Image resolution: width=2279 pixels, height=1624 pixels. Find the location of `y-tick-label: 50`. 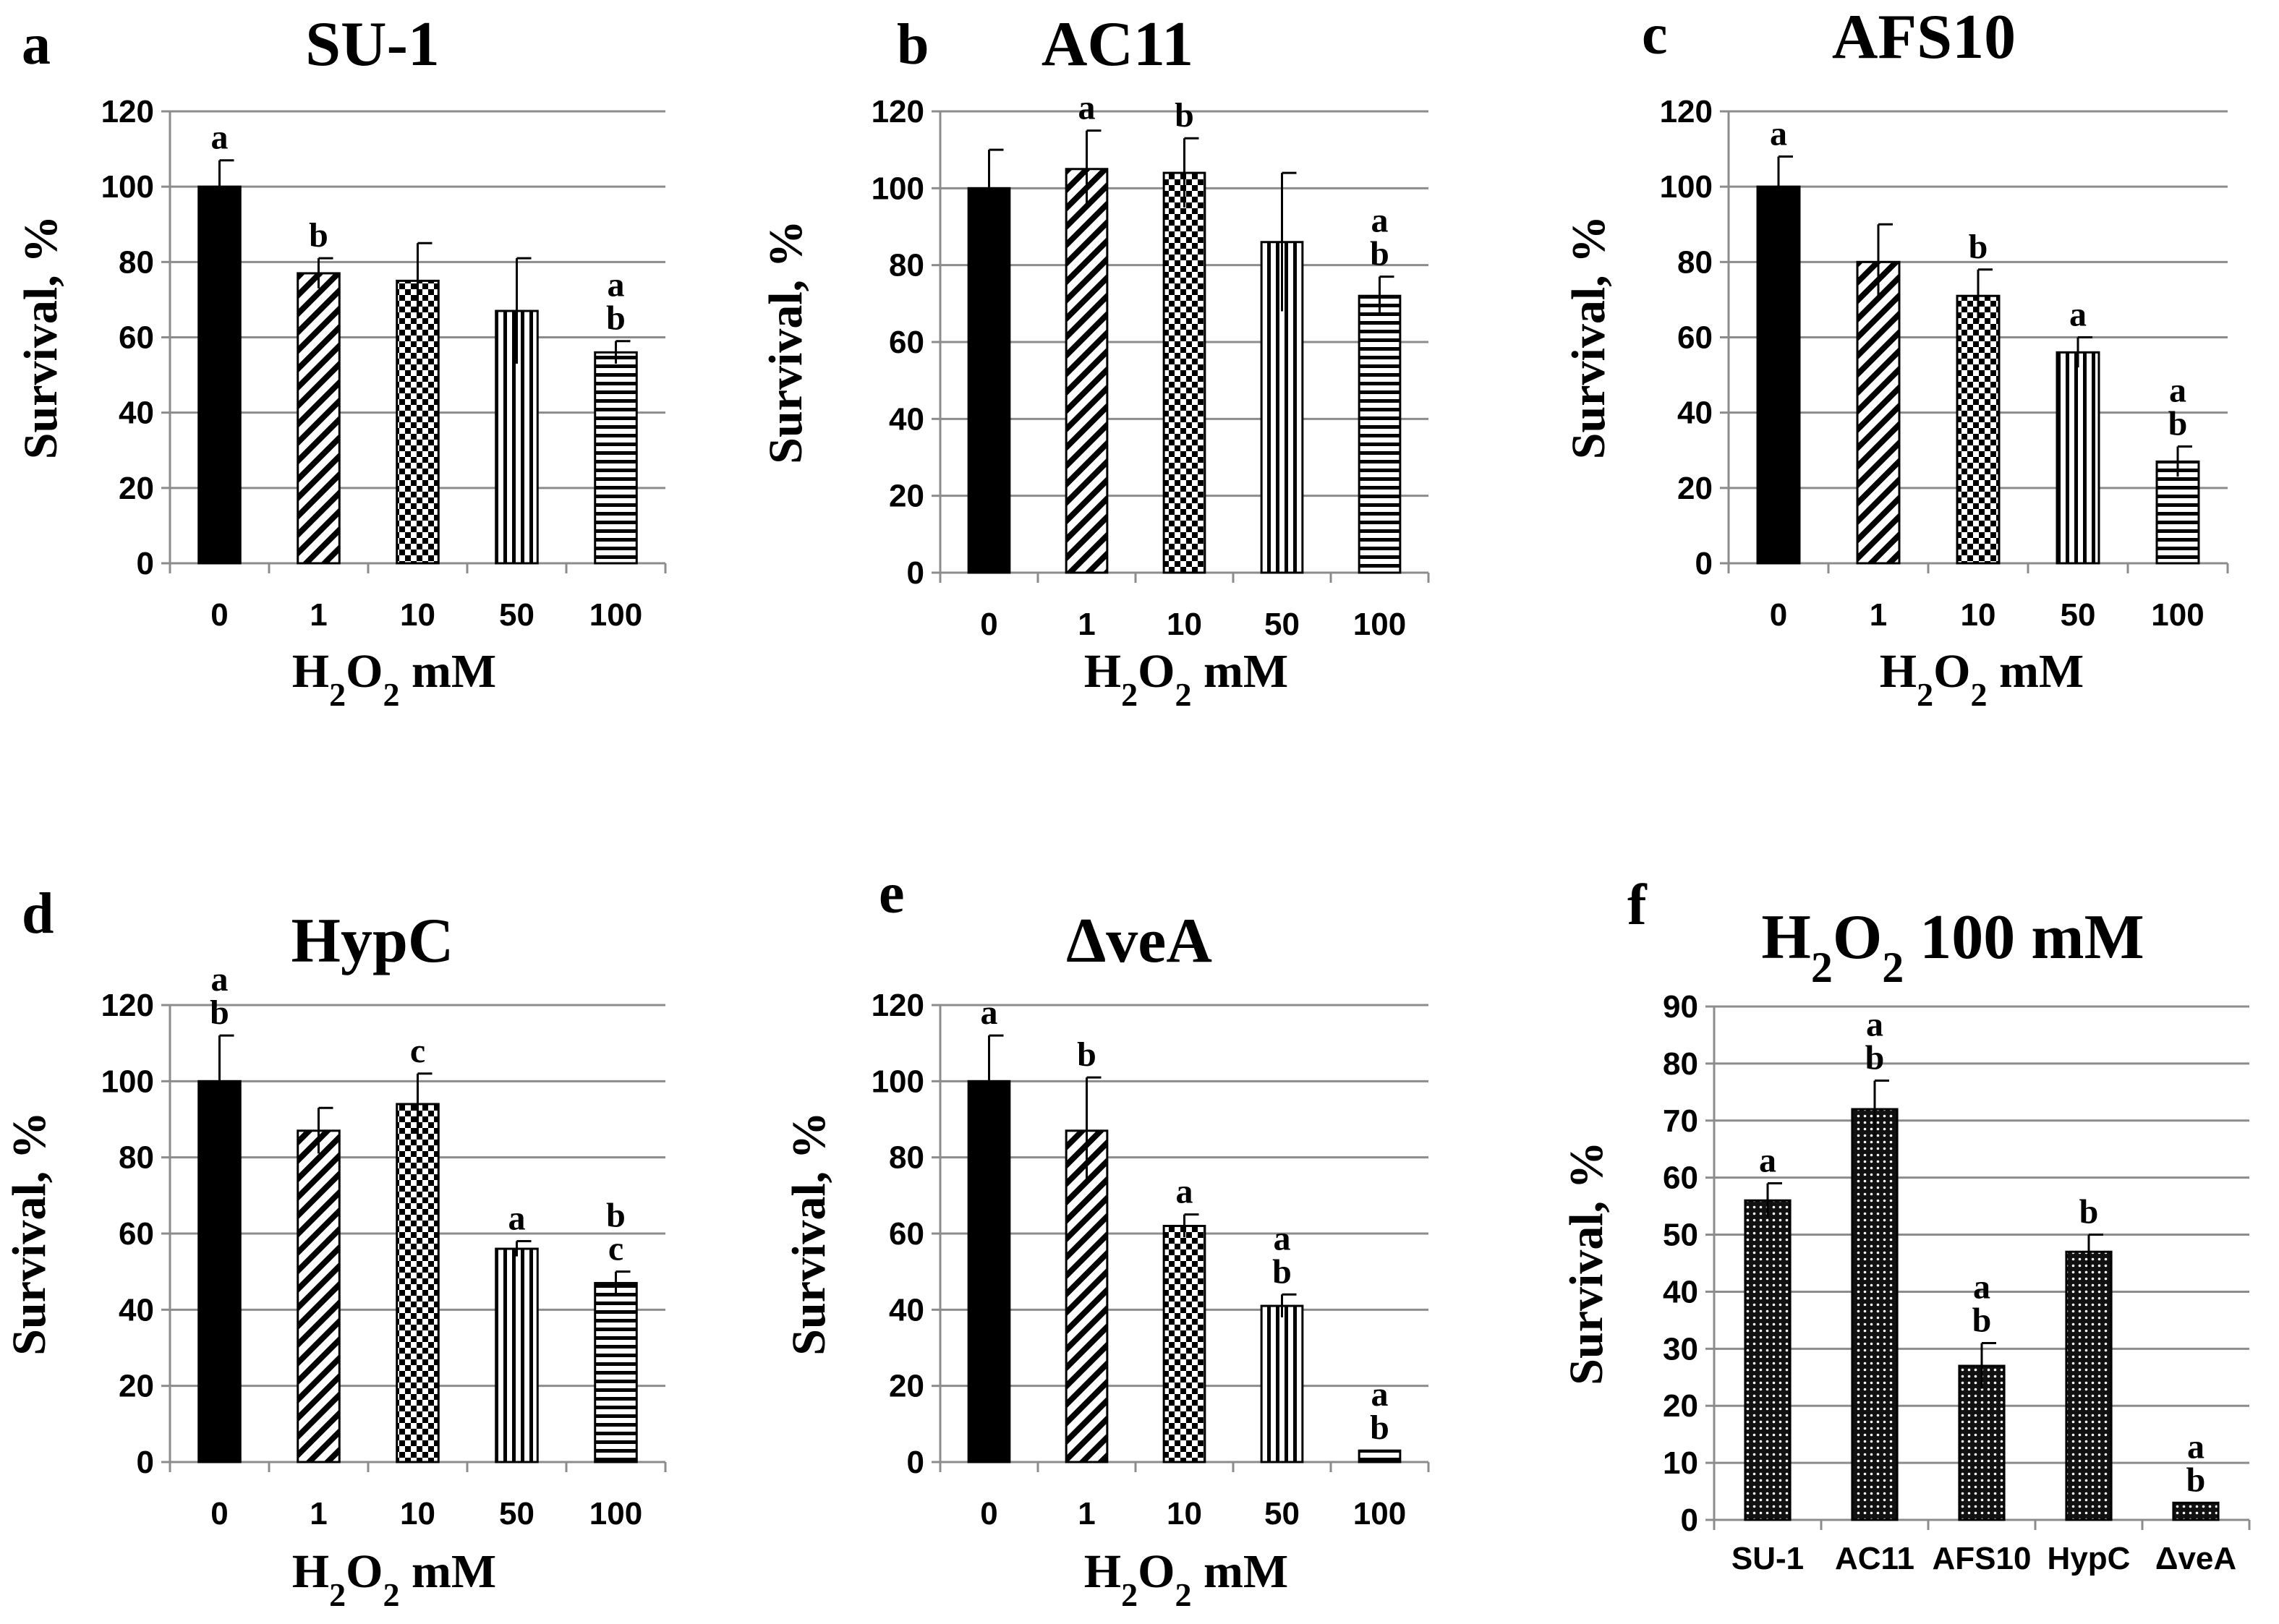

y-tick-label: 50 is located at coordinates (1680, 1235).